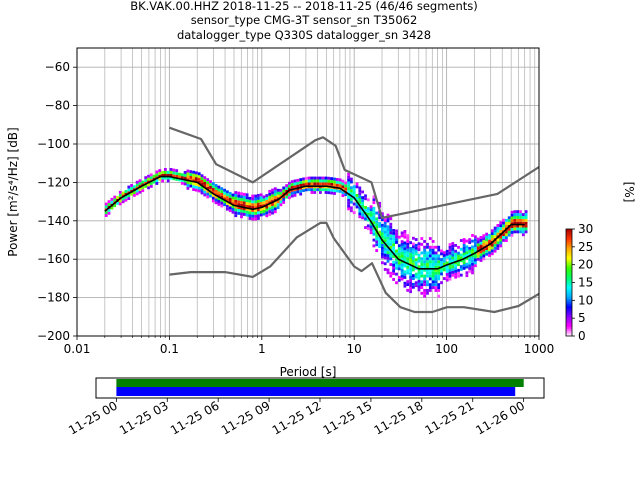 The image size is (640, 480). Describe the element at coordinates (450, 417) in the screenshot. I see `timeline-tick-label: 11-25 21` at that location.